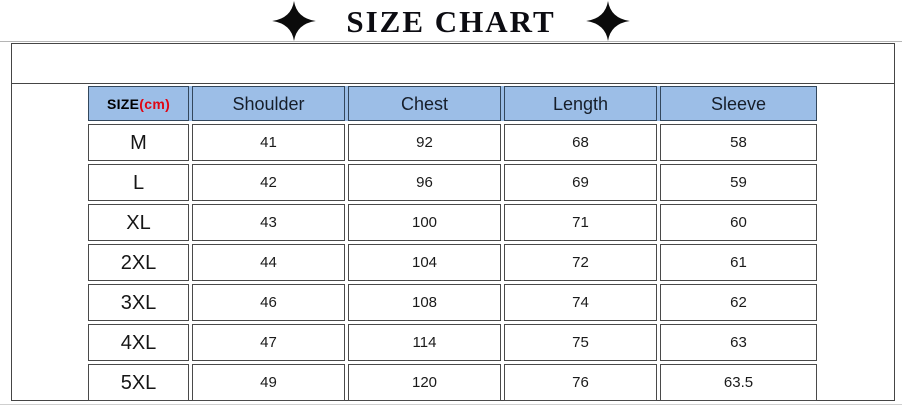  Describe the element at coordinates (580, 262) in the screenshot. I see `value-cell: 72` at that location.